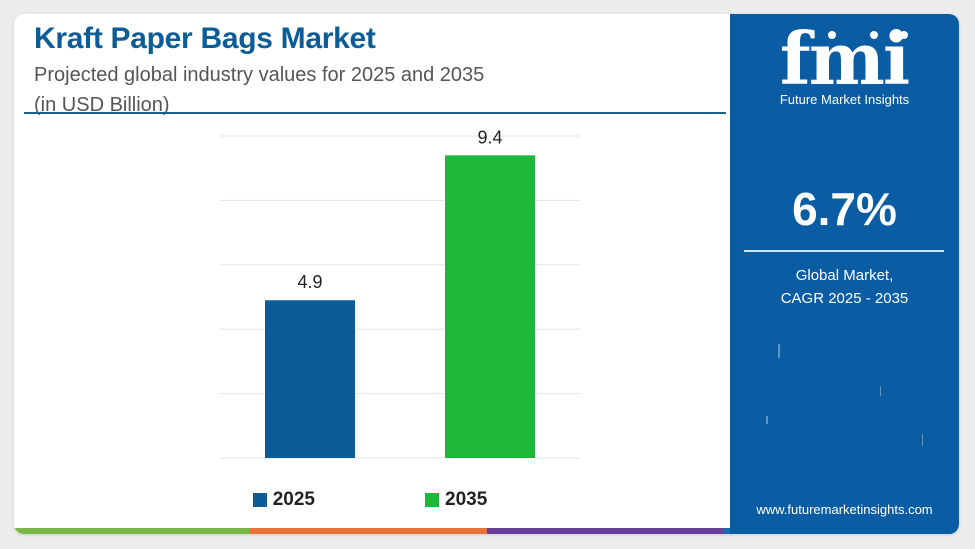  Describe the element at coordinates (310, 379) in the screenshot. I see `bar-2025` at that location.